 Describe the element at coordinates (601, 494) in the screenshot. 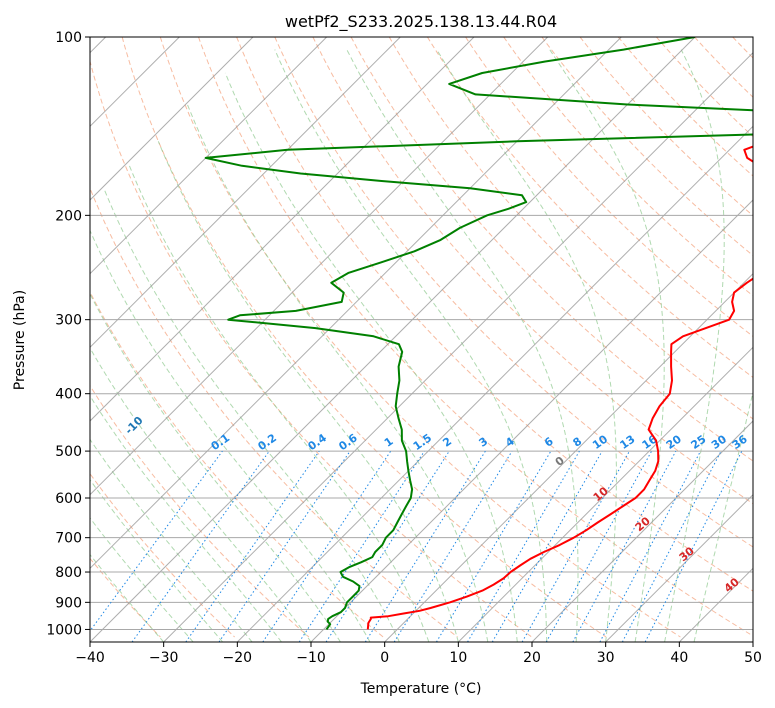

I see `moist-adiabat-label: 10` at that location.